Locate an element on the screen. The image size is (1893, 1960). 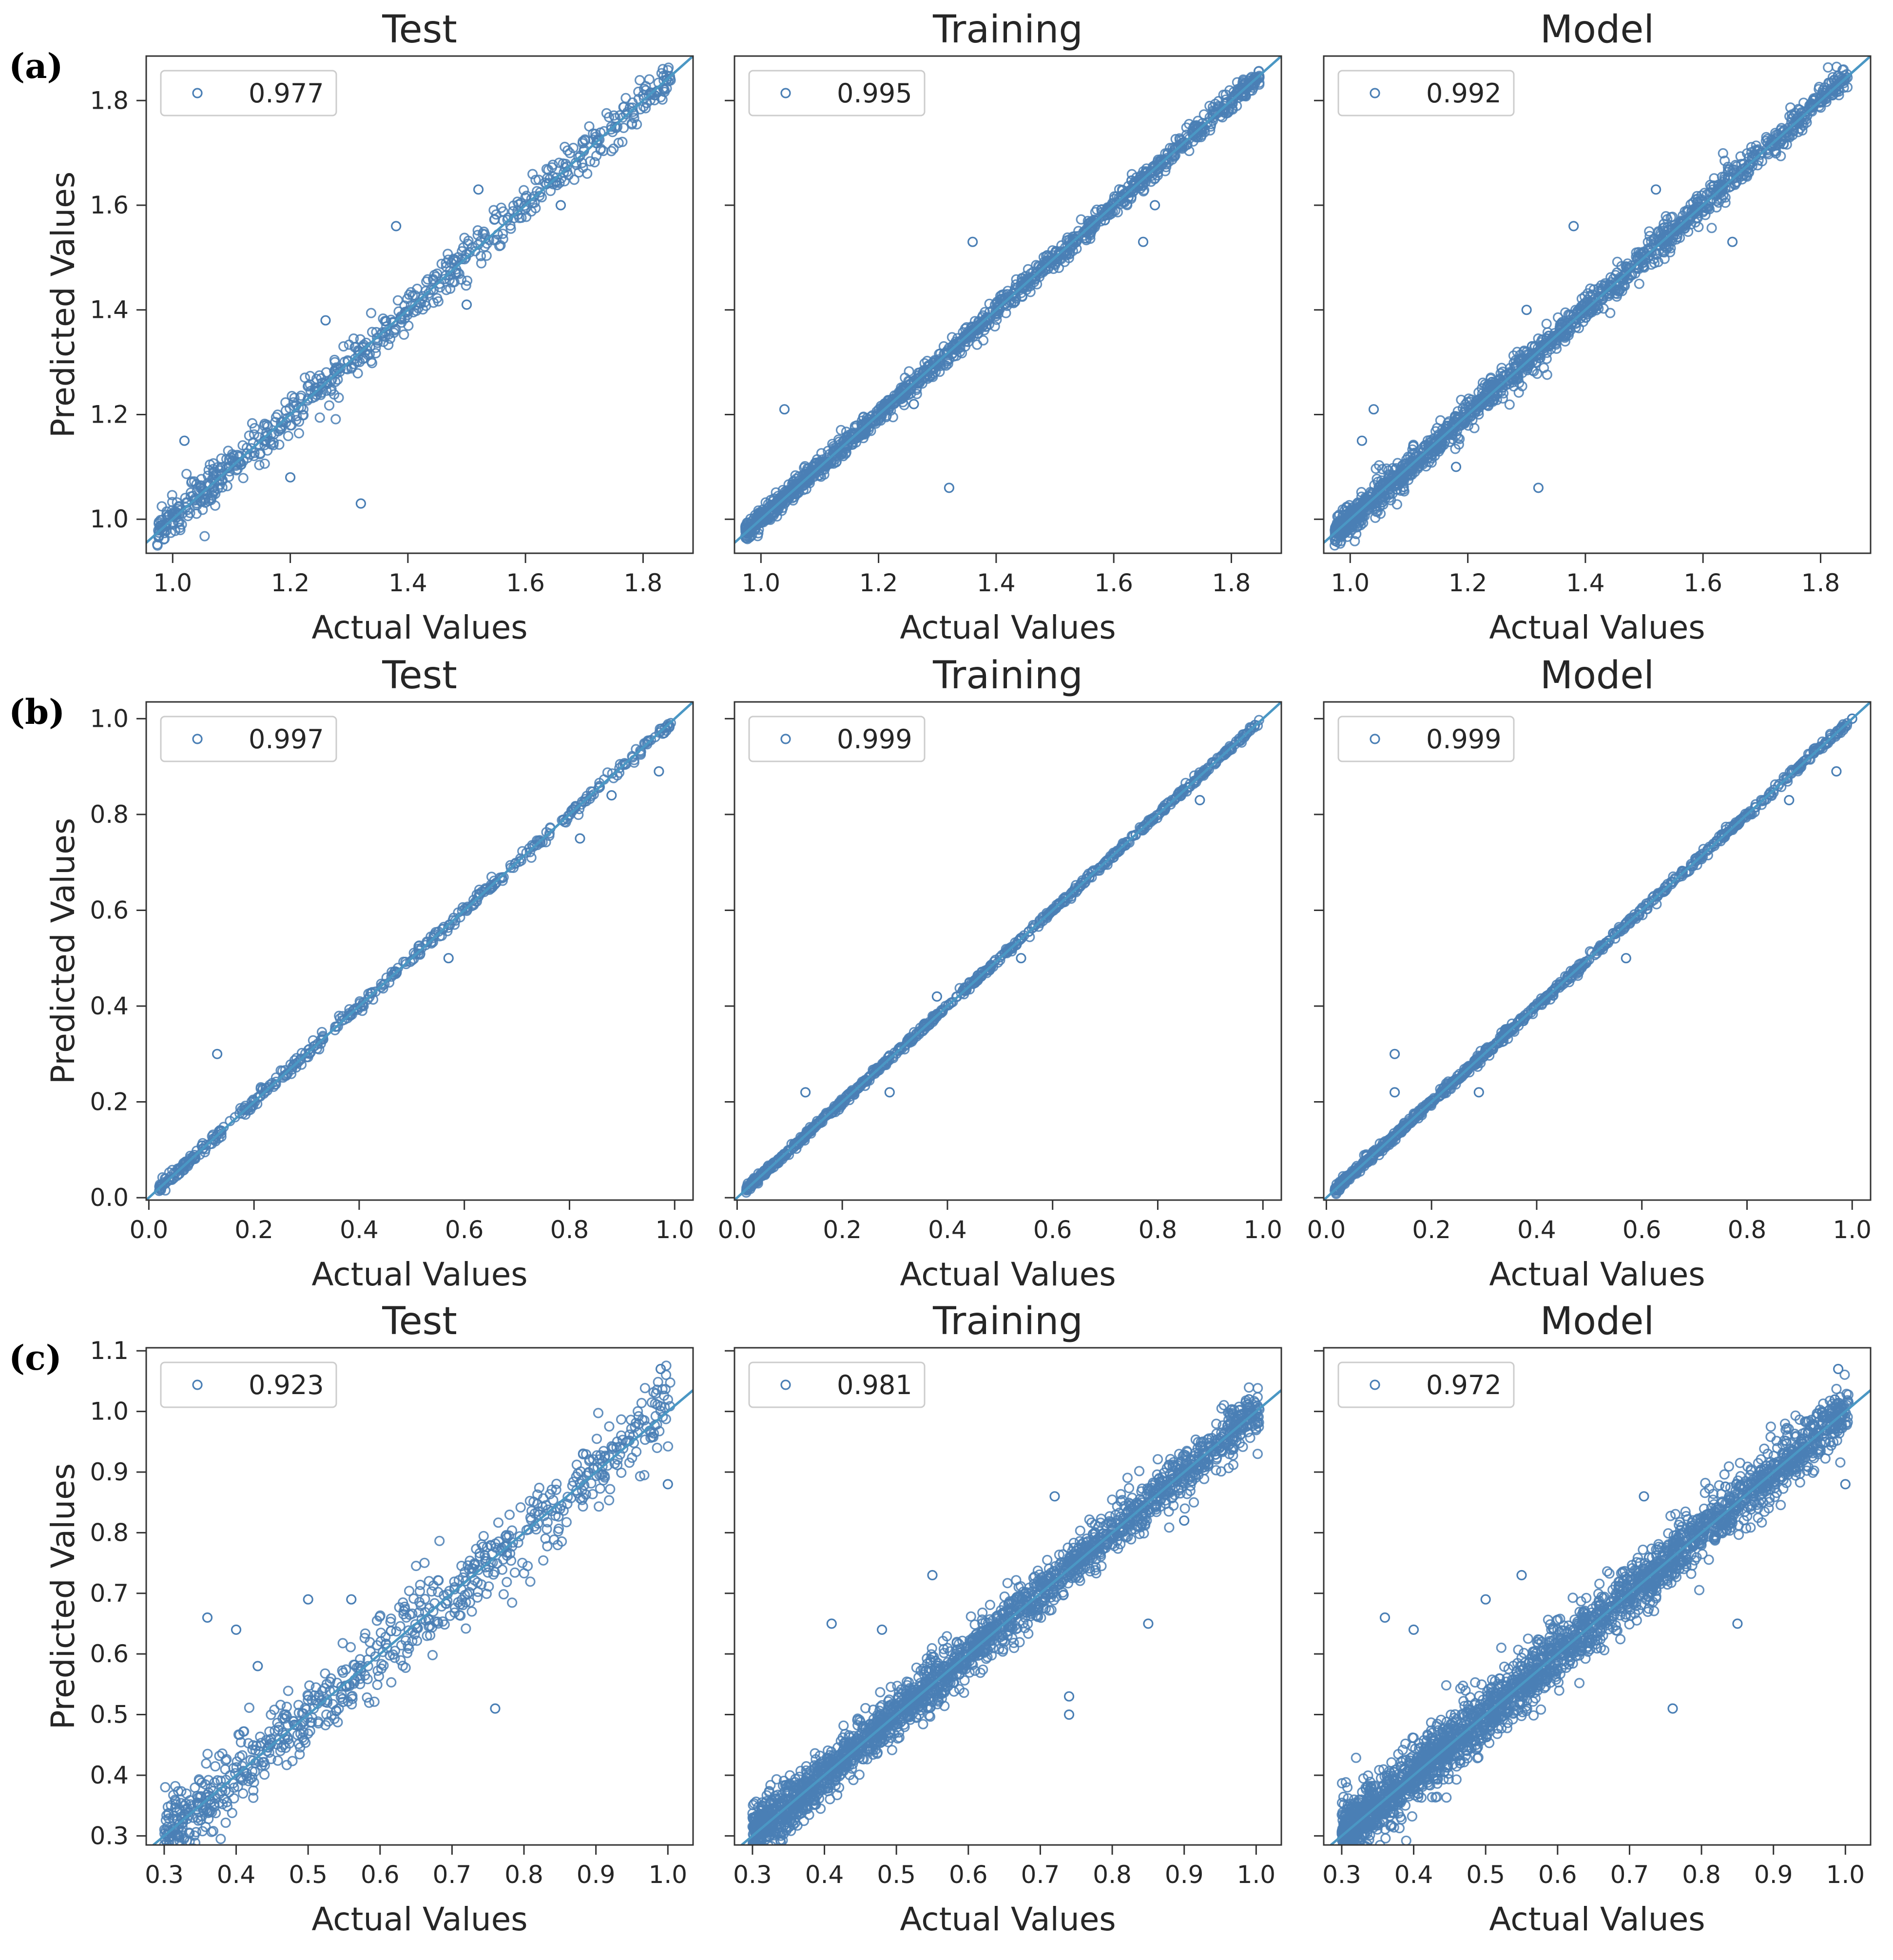
x-tick-label: 0.8 is located at coordinates (569, 1230).